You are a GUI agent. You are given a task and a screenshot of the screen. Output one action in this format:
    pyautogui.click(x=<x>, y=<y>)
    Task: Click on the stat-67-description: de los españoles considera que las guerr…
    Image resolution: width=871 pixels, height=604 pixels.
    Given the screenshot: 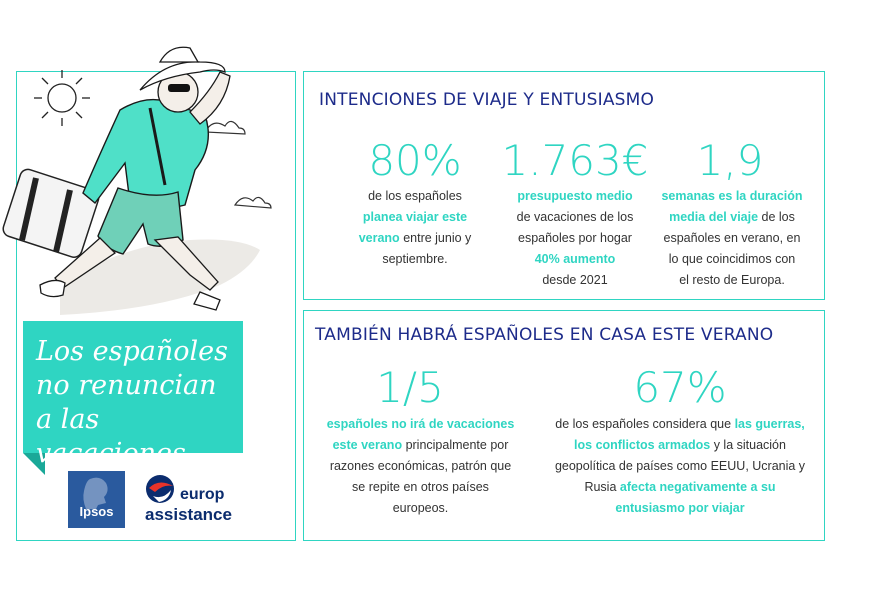 What is the action you would take?
    pyautogui.click(x=680, y=466)
    